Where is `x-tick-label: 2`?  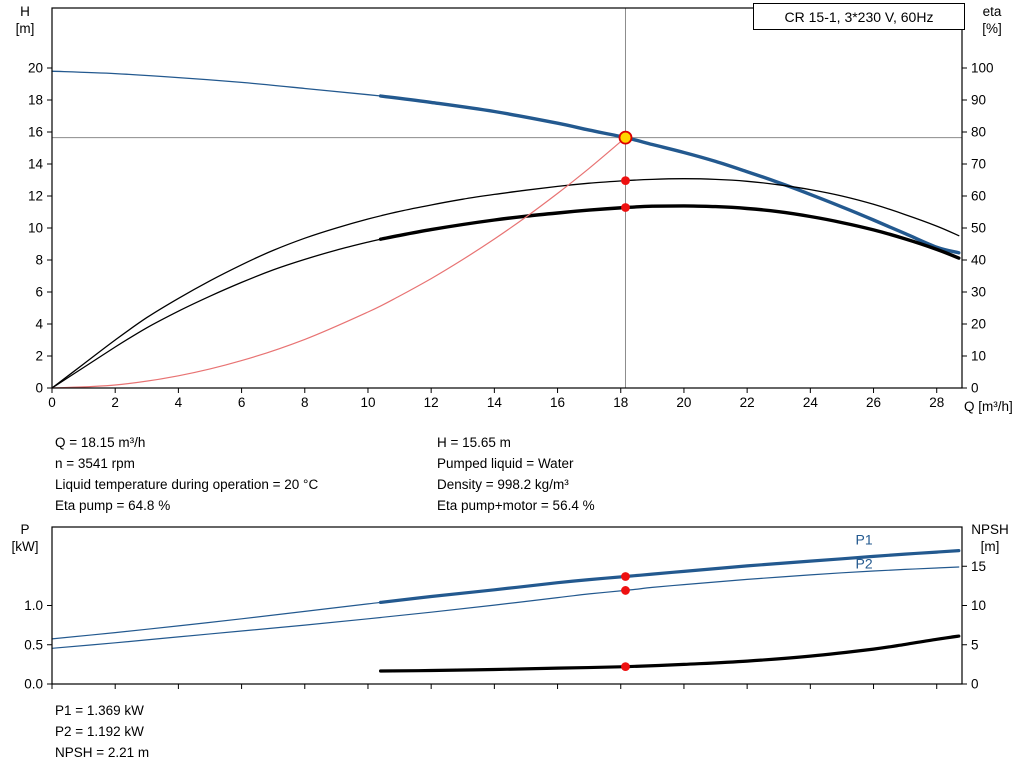 x-tick-label: 2 is located at coordinates (115, 402).